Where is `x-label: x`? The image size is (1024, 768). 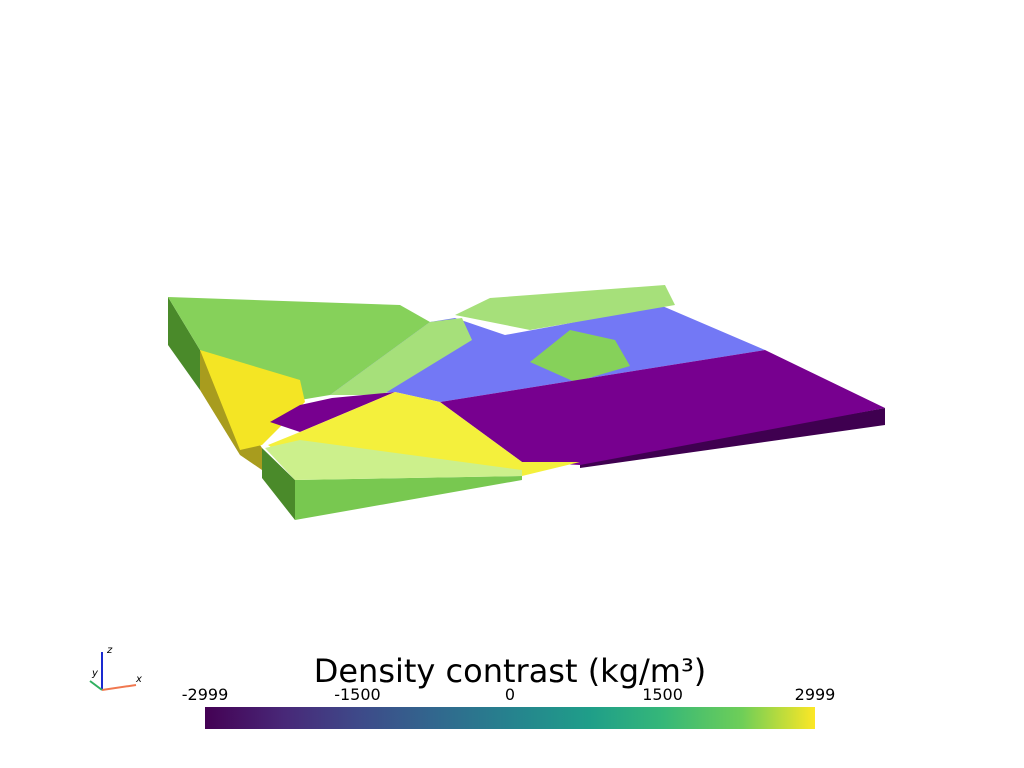 x-label: x is located at coordinates (138, 679).